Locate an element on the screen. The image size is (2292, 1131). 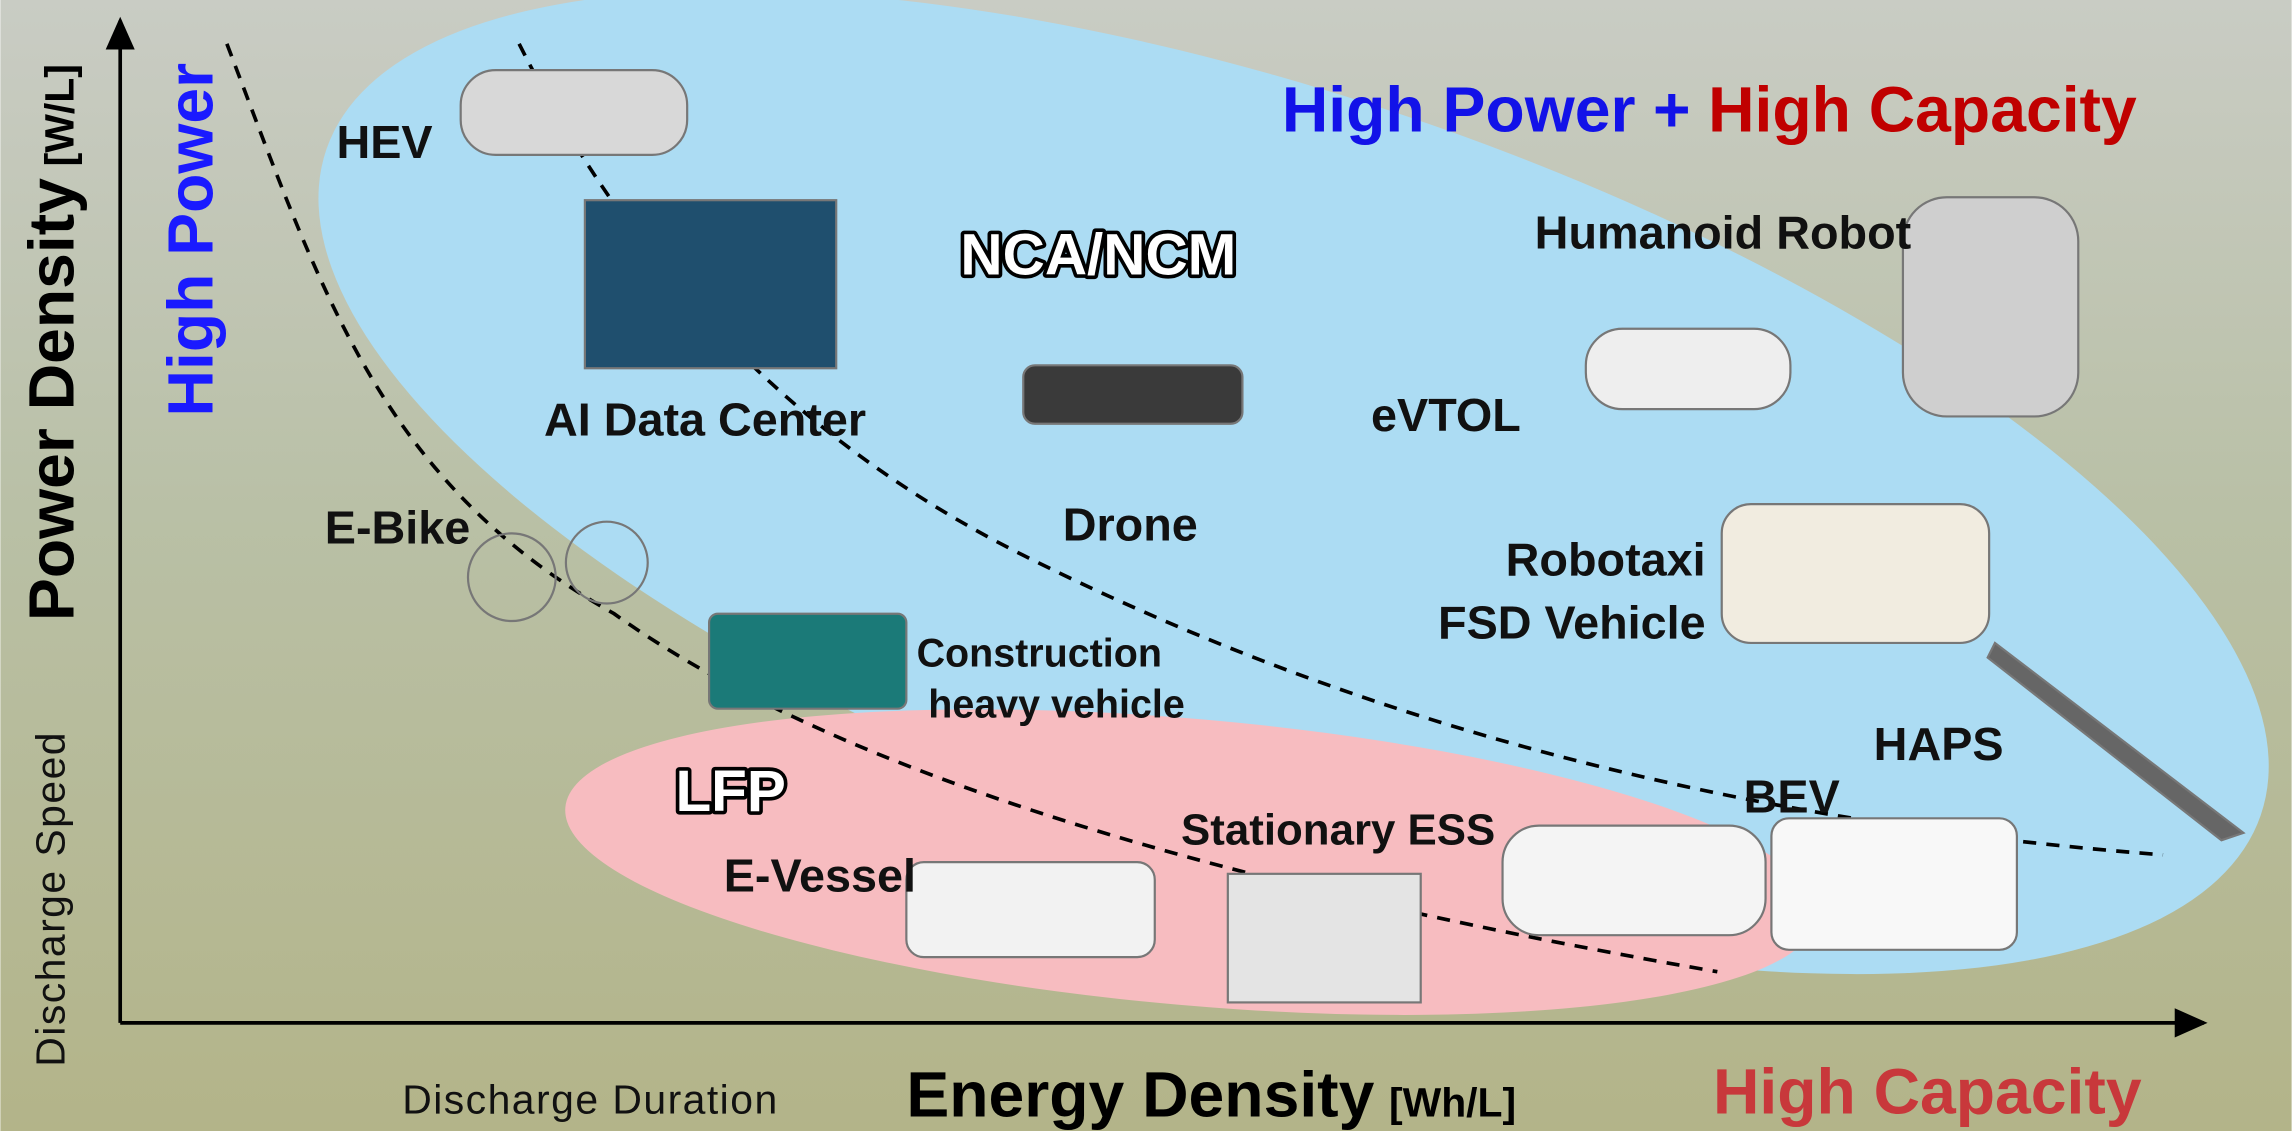
application-label: FSD Vehicle is located at coordinates (1572, 623).